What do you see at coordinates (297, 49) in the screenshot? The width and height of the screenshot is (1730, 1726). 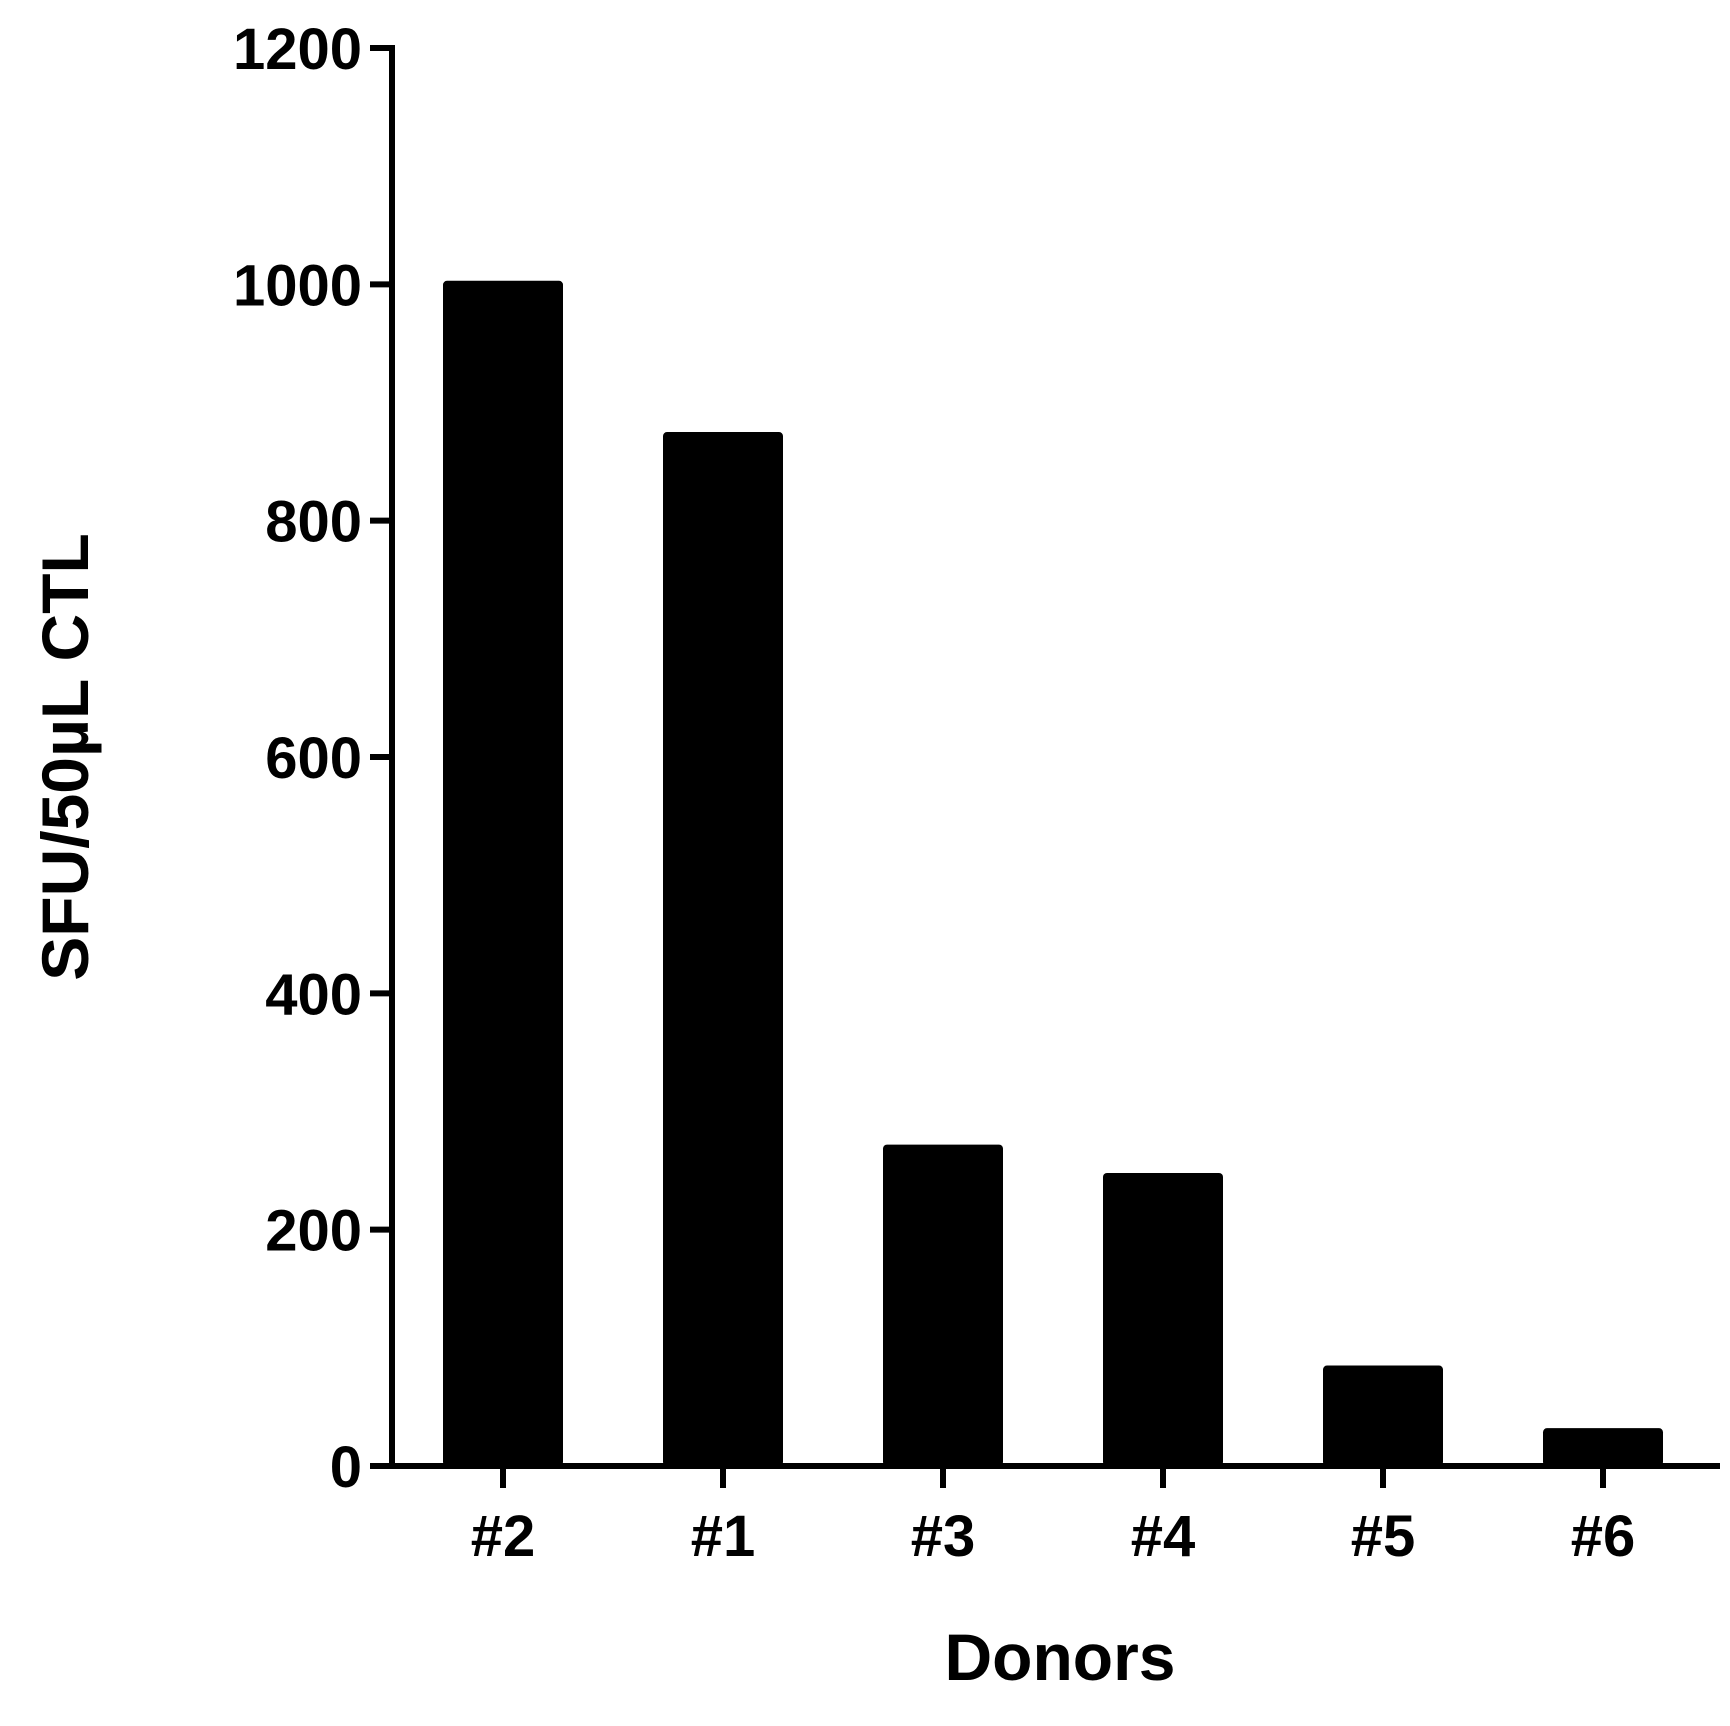 I see `y-tick-label: 1200` at bounding box center [297, 49].